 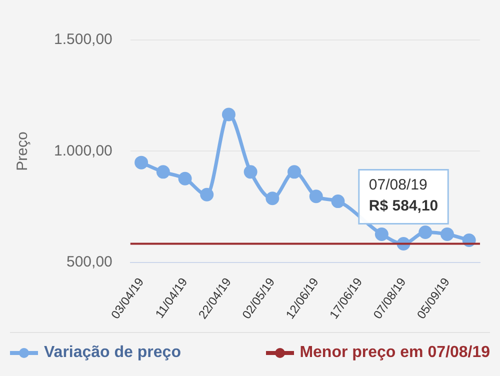 What do you see at coordinates (395, 353) in the screenshot?
I see `legend-label: Menor preço em 07/08/19` at bounding box center [395, 353].